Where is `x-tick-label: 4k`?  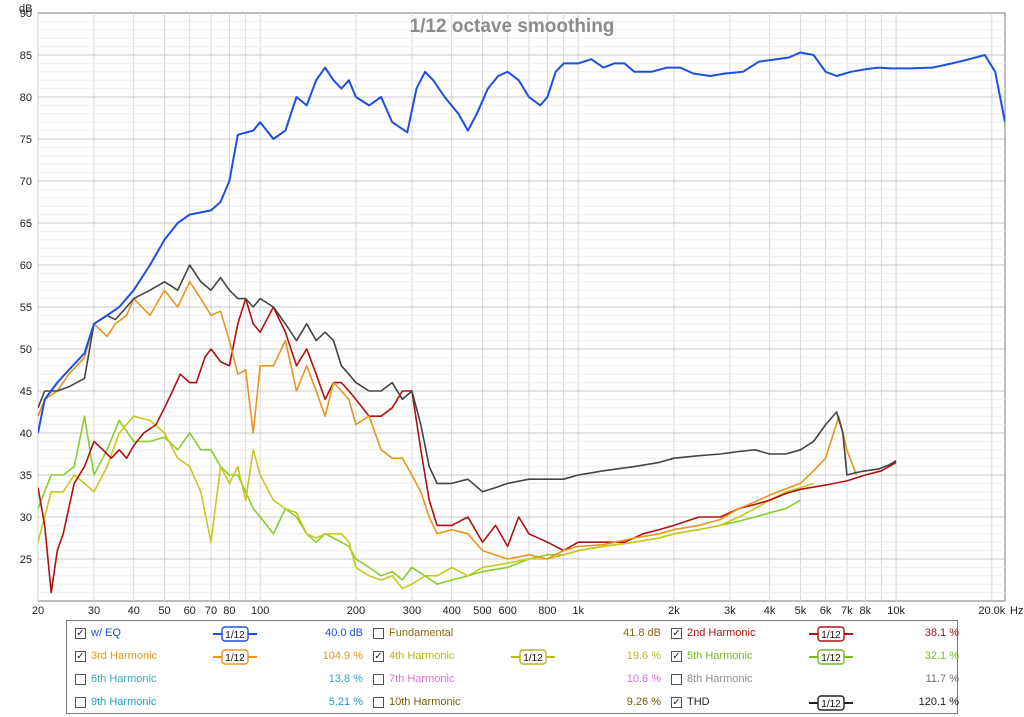 x-tick-label: 4k is located at coordinates (770, 611).